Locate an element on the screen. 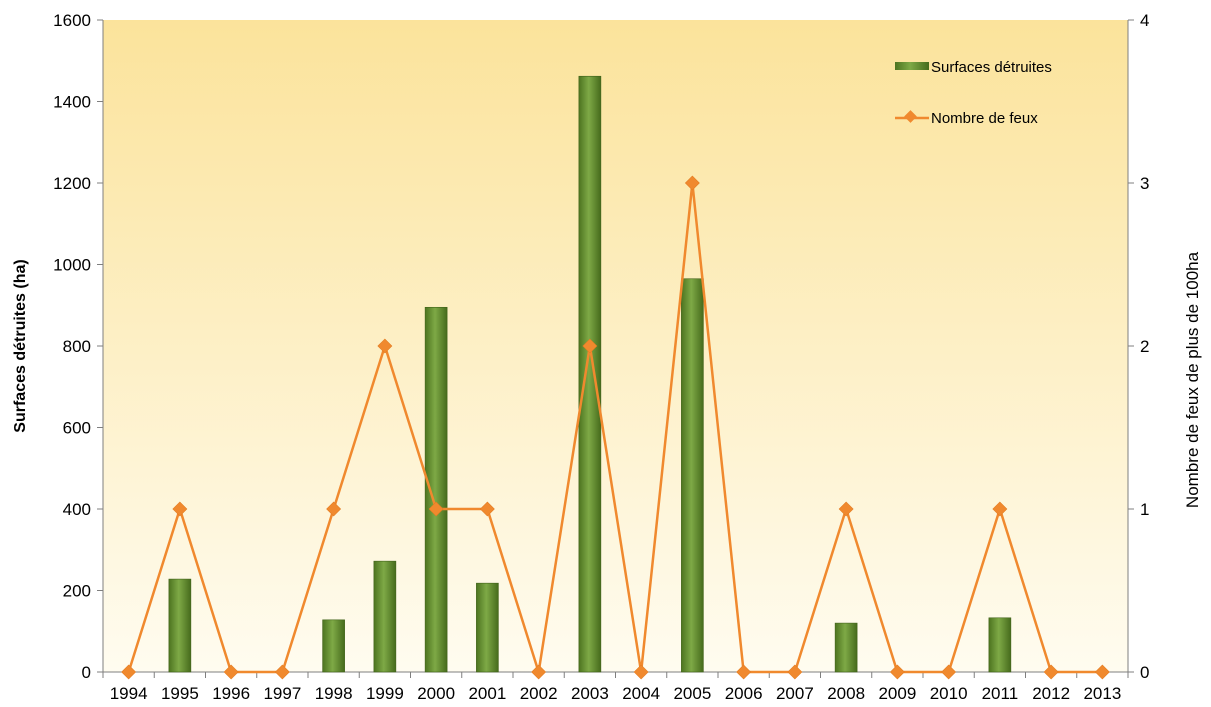 This screenshot has height=707, width=1211. y-tick-label-right: 0 is located at coordinates (1144, 672).